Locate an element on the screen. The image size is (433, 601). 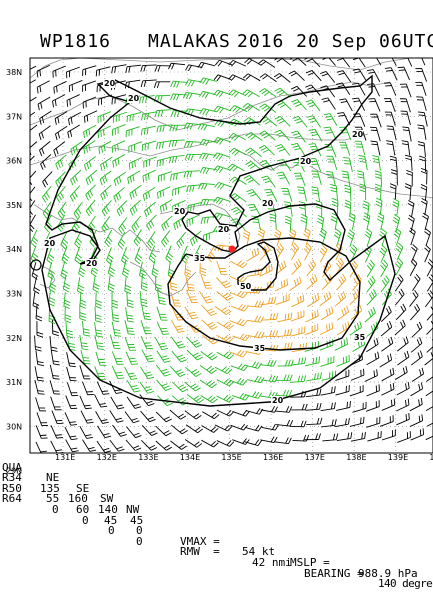
lat-tick-label: 35N is located at coordinates (14, 205).